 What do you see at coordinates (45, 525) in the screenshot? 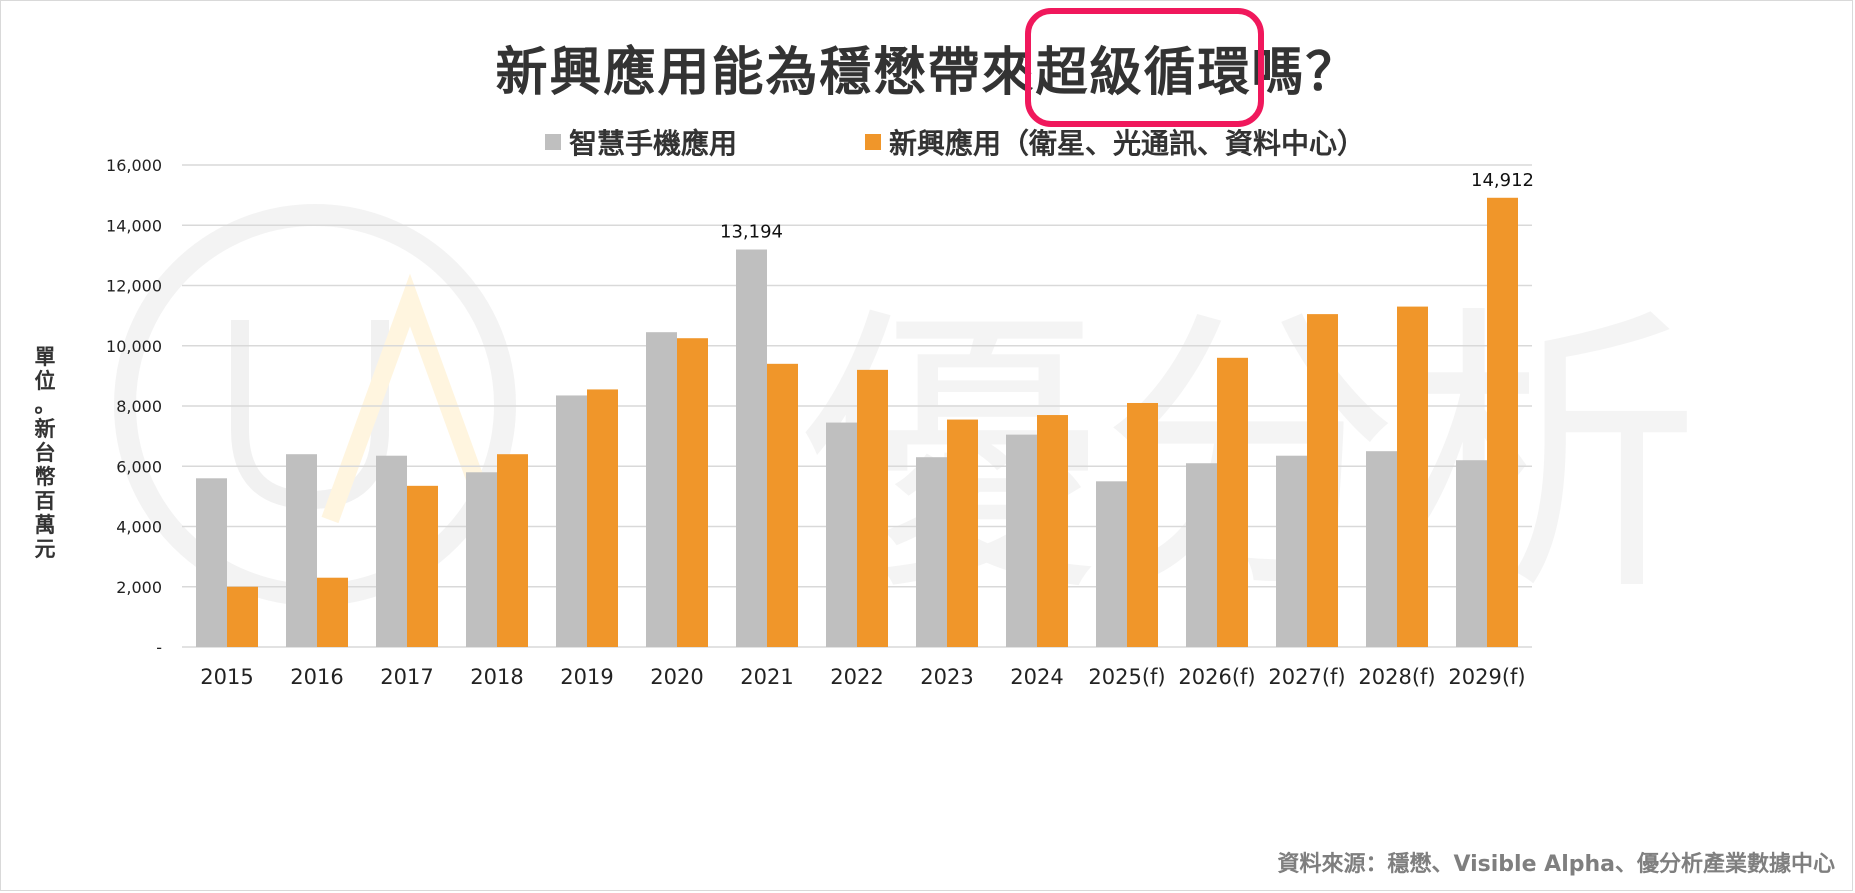
I see `ylabel-char: 萬` at bounding box center [45, 525].